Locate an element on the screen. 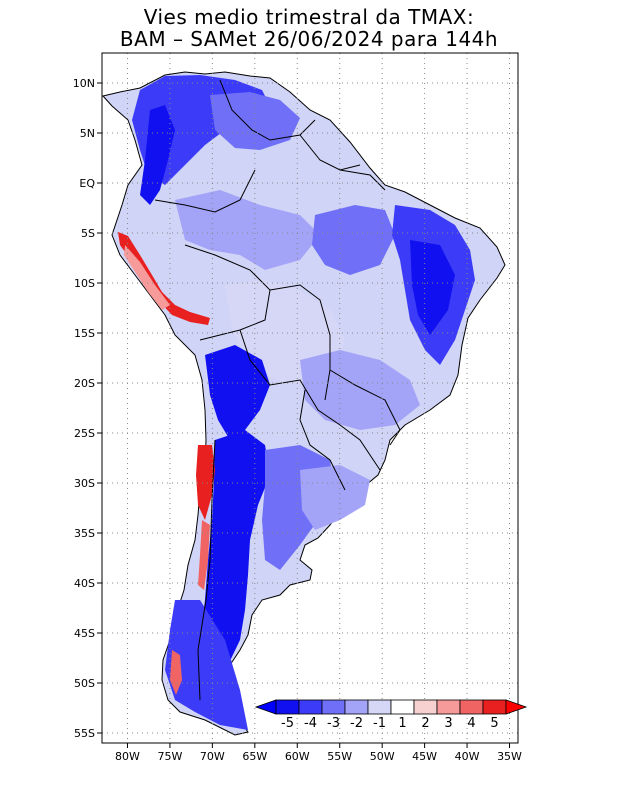  x-tick-label: 65W is located at coordinates (254, 756).